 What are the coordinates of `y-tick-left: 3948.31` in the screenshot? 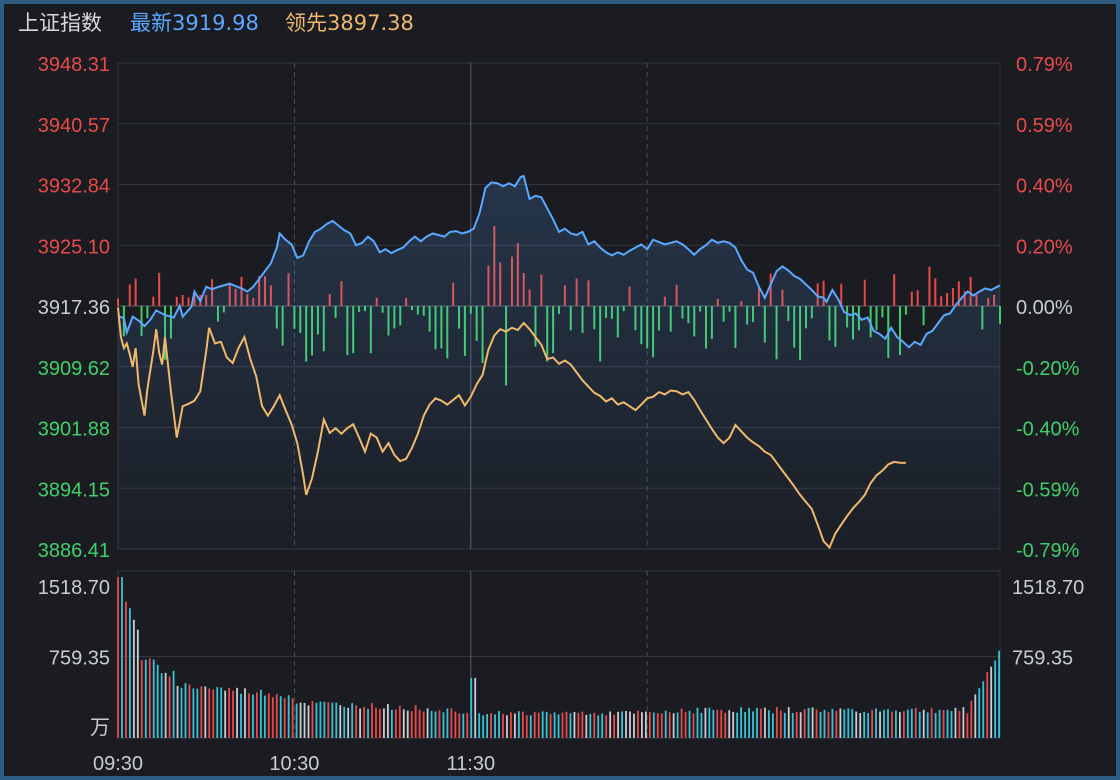 It's located at (74, 65).